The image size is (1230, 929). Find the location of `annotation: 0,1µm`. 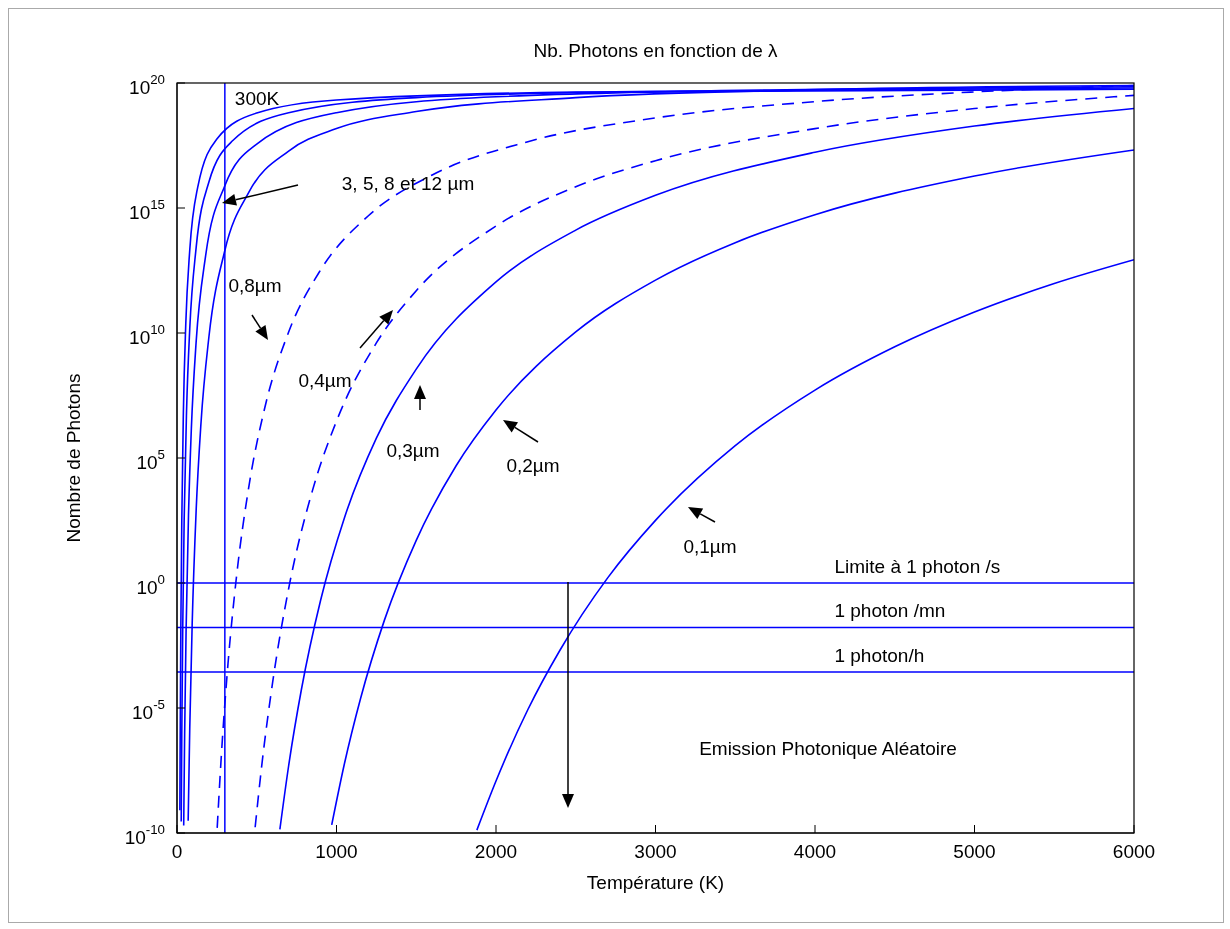

annotation: 0,1µm is located at coordinates (710, 546).